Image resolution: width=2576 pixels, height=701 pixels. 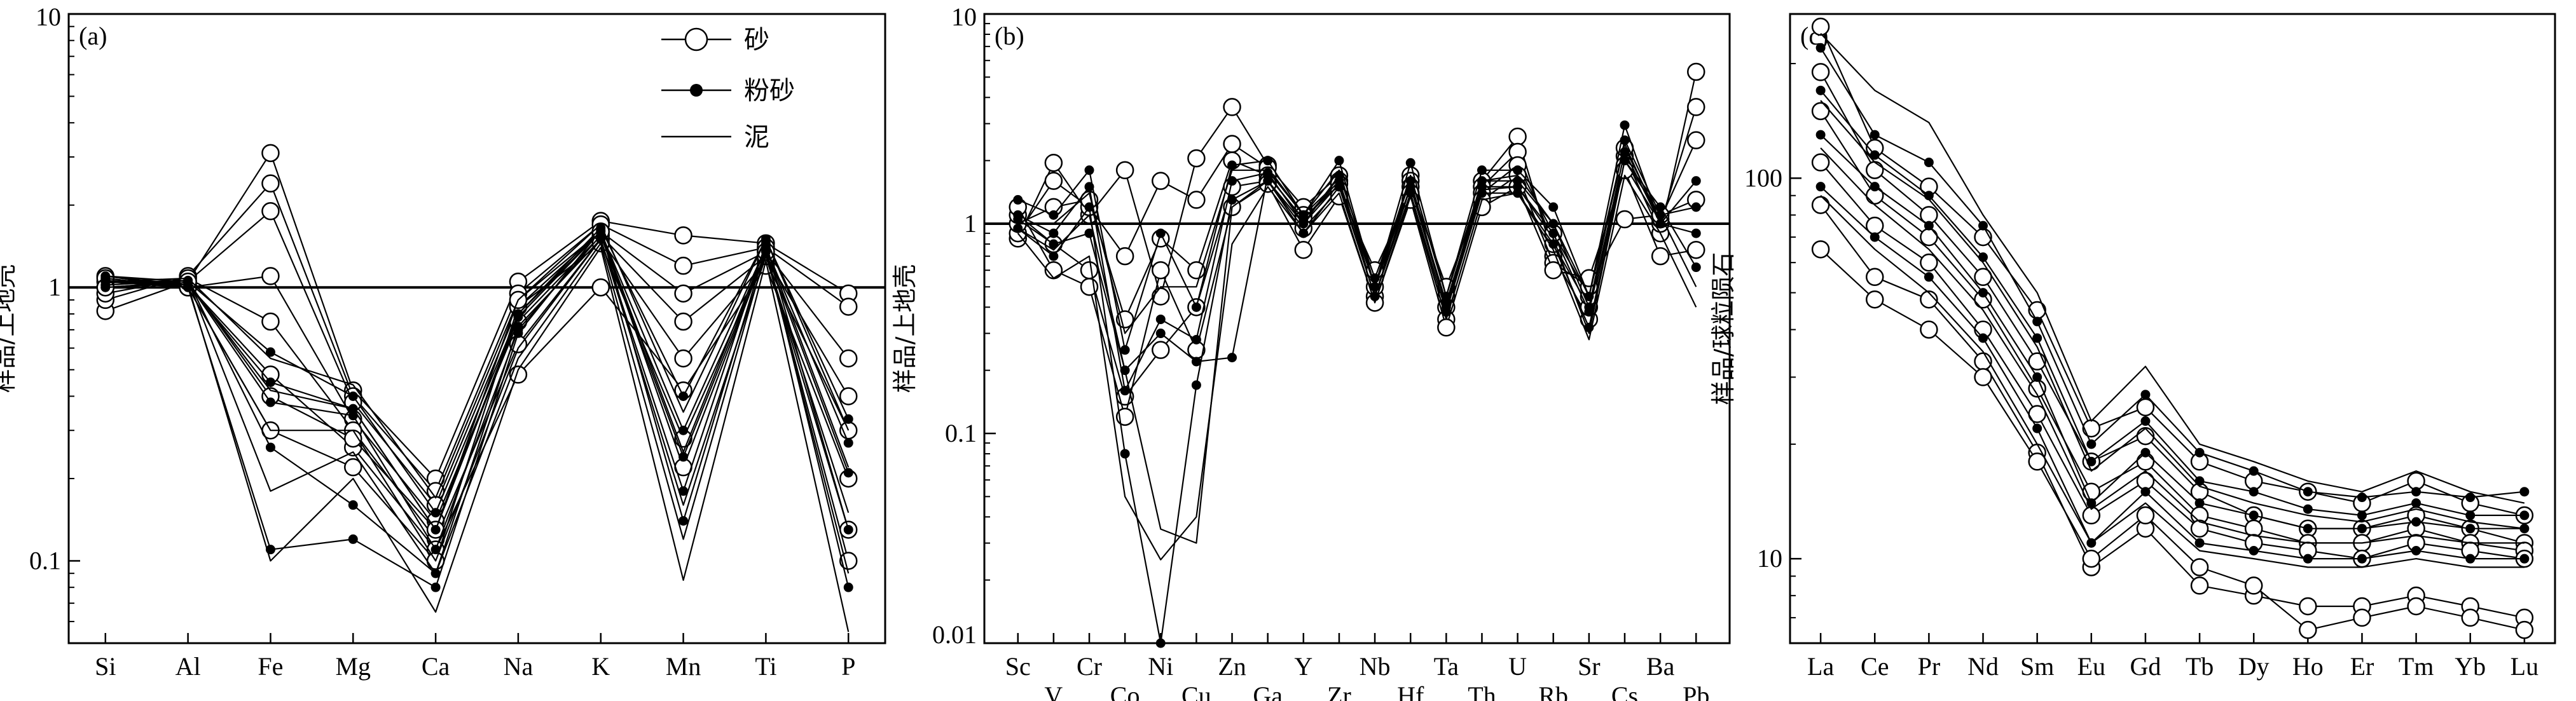 I want to click on legend-marker-filled, so click(x=696, y=90).